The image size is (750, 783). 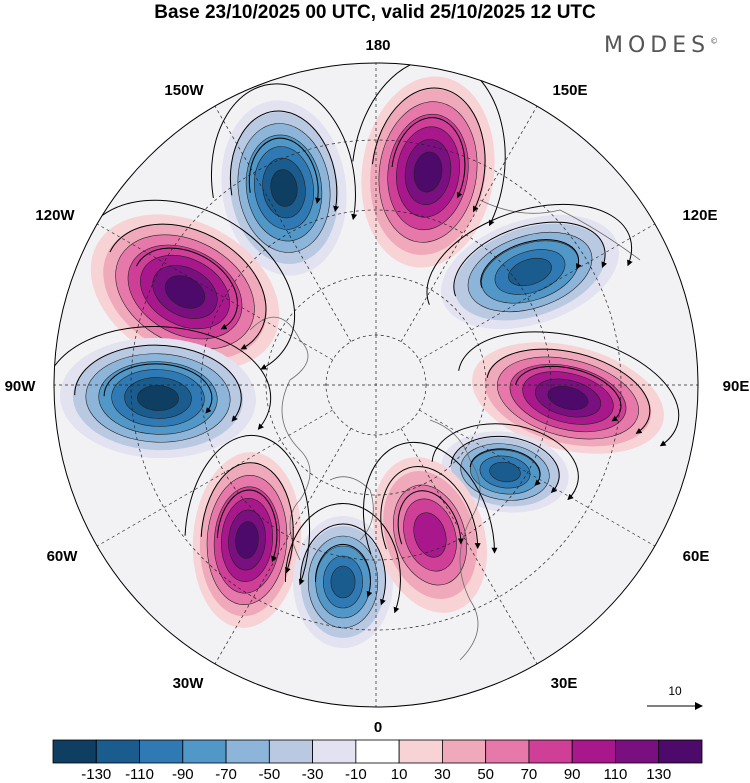 I want to click on lon-label-60e: 60E, so click(x=696, y=556).